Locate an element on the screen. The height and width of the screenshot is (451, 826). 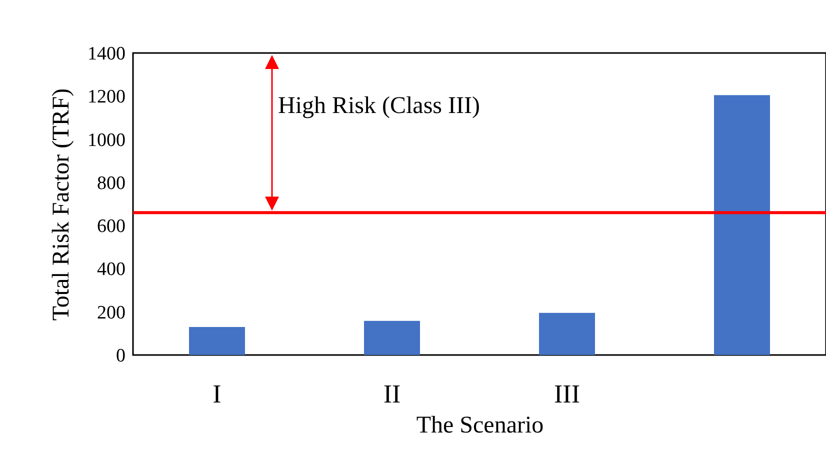
y-tick-label: 1400 is located at coordinates (107, 54).